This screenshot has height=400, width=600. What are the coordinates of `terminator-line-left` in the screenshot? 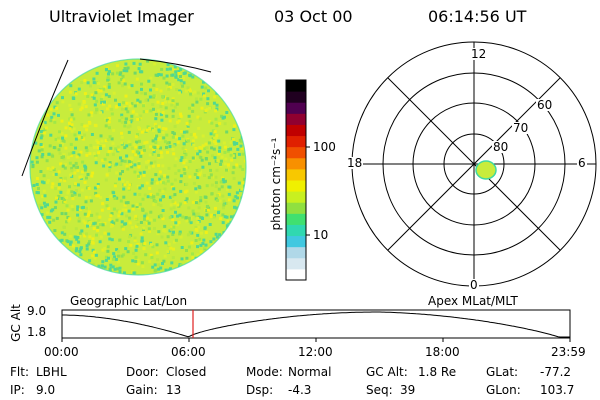 It's located at (45, 118).